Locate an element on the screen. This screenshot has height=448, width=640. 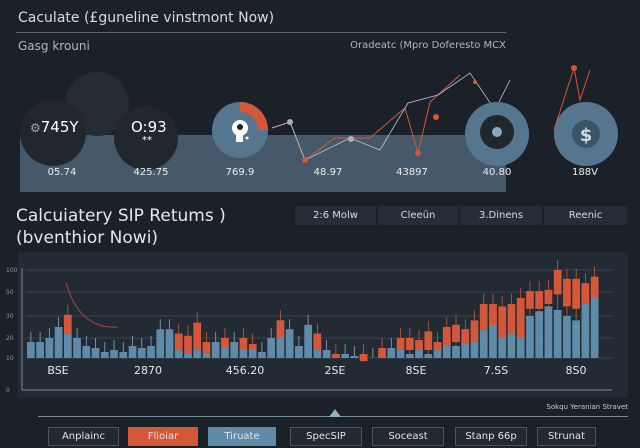
gauge-arc is located at coordinates (254, 116).